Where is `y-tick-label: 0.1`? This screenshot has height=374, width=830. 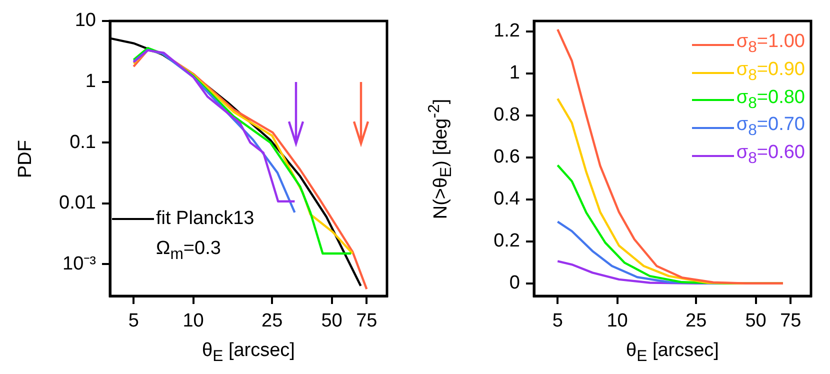
y-tick-label: 0.1 is located at coordinates (83, 142).